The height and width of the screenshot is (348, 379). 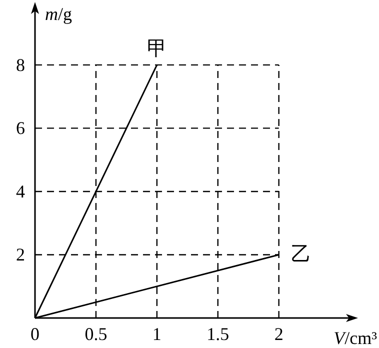 What do you see at coordinates (20, 191) in the screenshot?
I see `y-tick-label: 4` at bounding box center [20, 191].